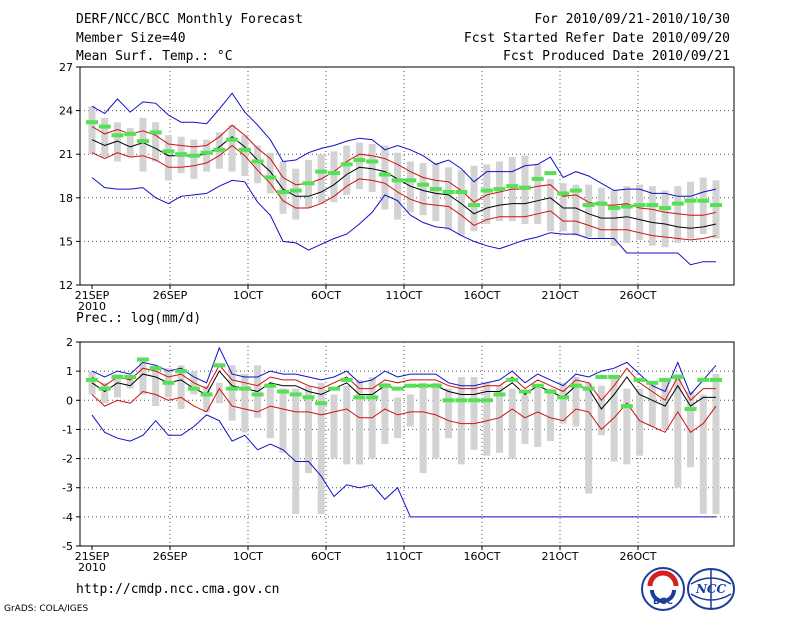 This screenshot has height=618, width=800. What do you see at coordinates (46, 609) in the screenshot?
I see `grads-credit: GrADS: COLA/IGES` at bounding box center [46, 609].